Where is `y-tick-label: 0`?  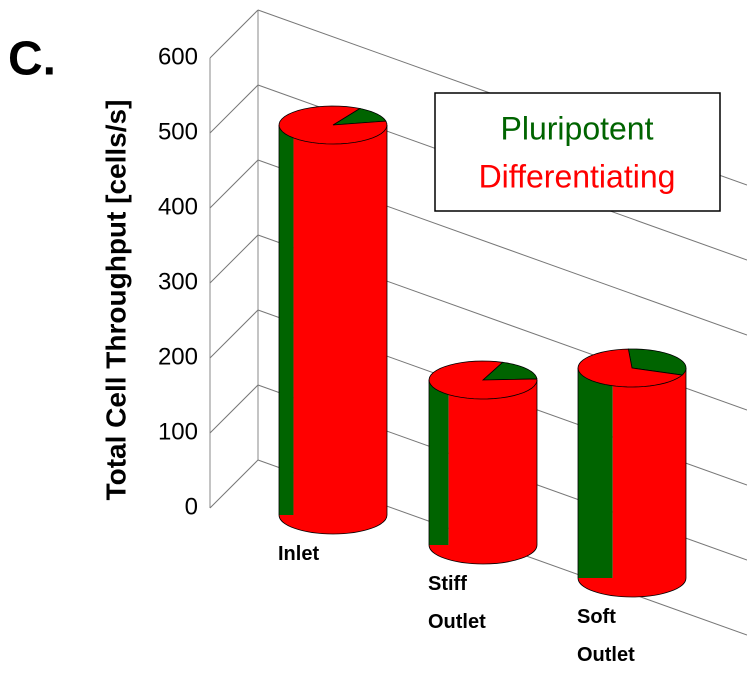 y-tick-label: 0 is located at coordinates (191, 506).